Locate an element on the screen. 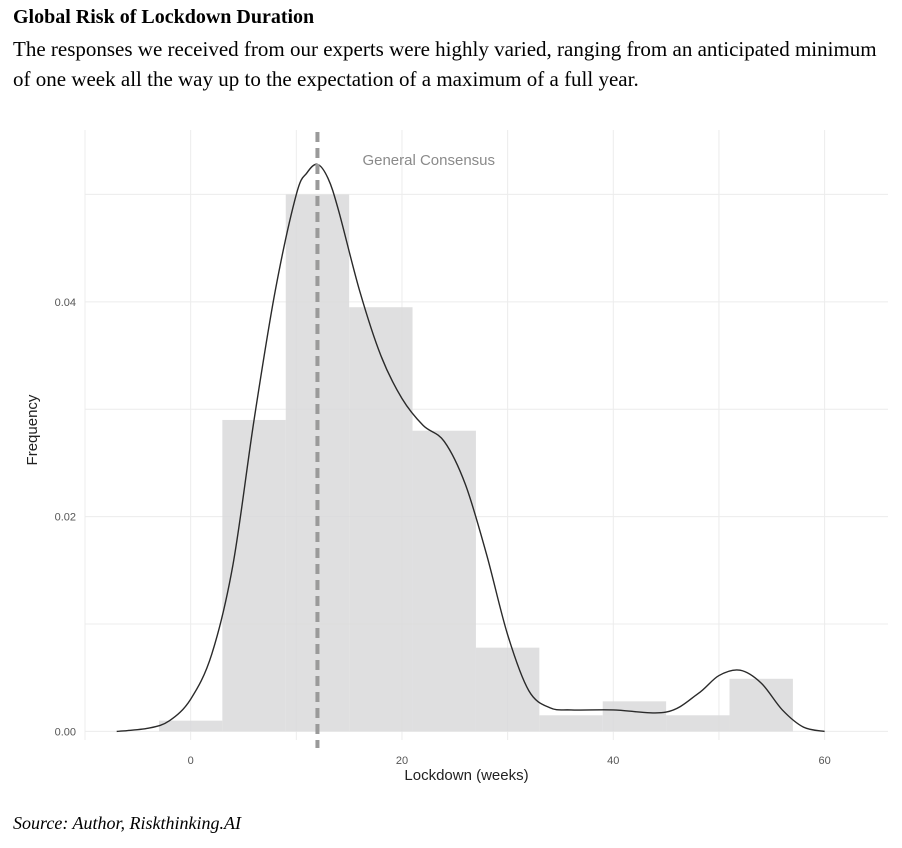 This screenshot has height=848, width=902. x-tick-label: 40 is located at coordinates (613, 761).